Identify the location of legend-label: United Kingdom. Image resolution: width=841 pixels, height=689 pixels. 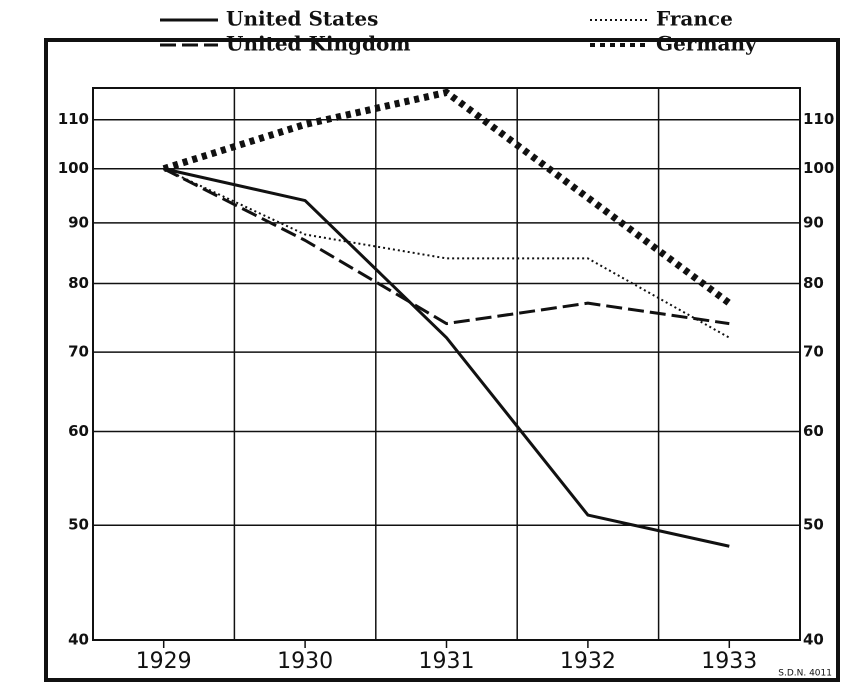
(318, 44).